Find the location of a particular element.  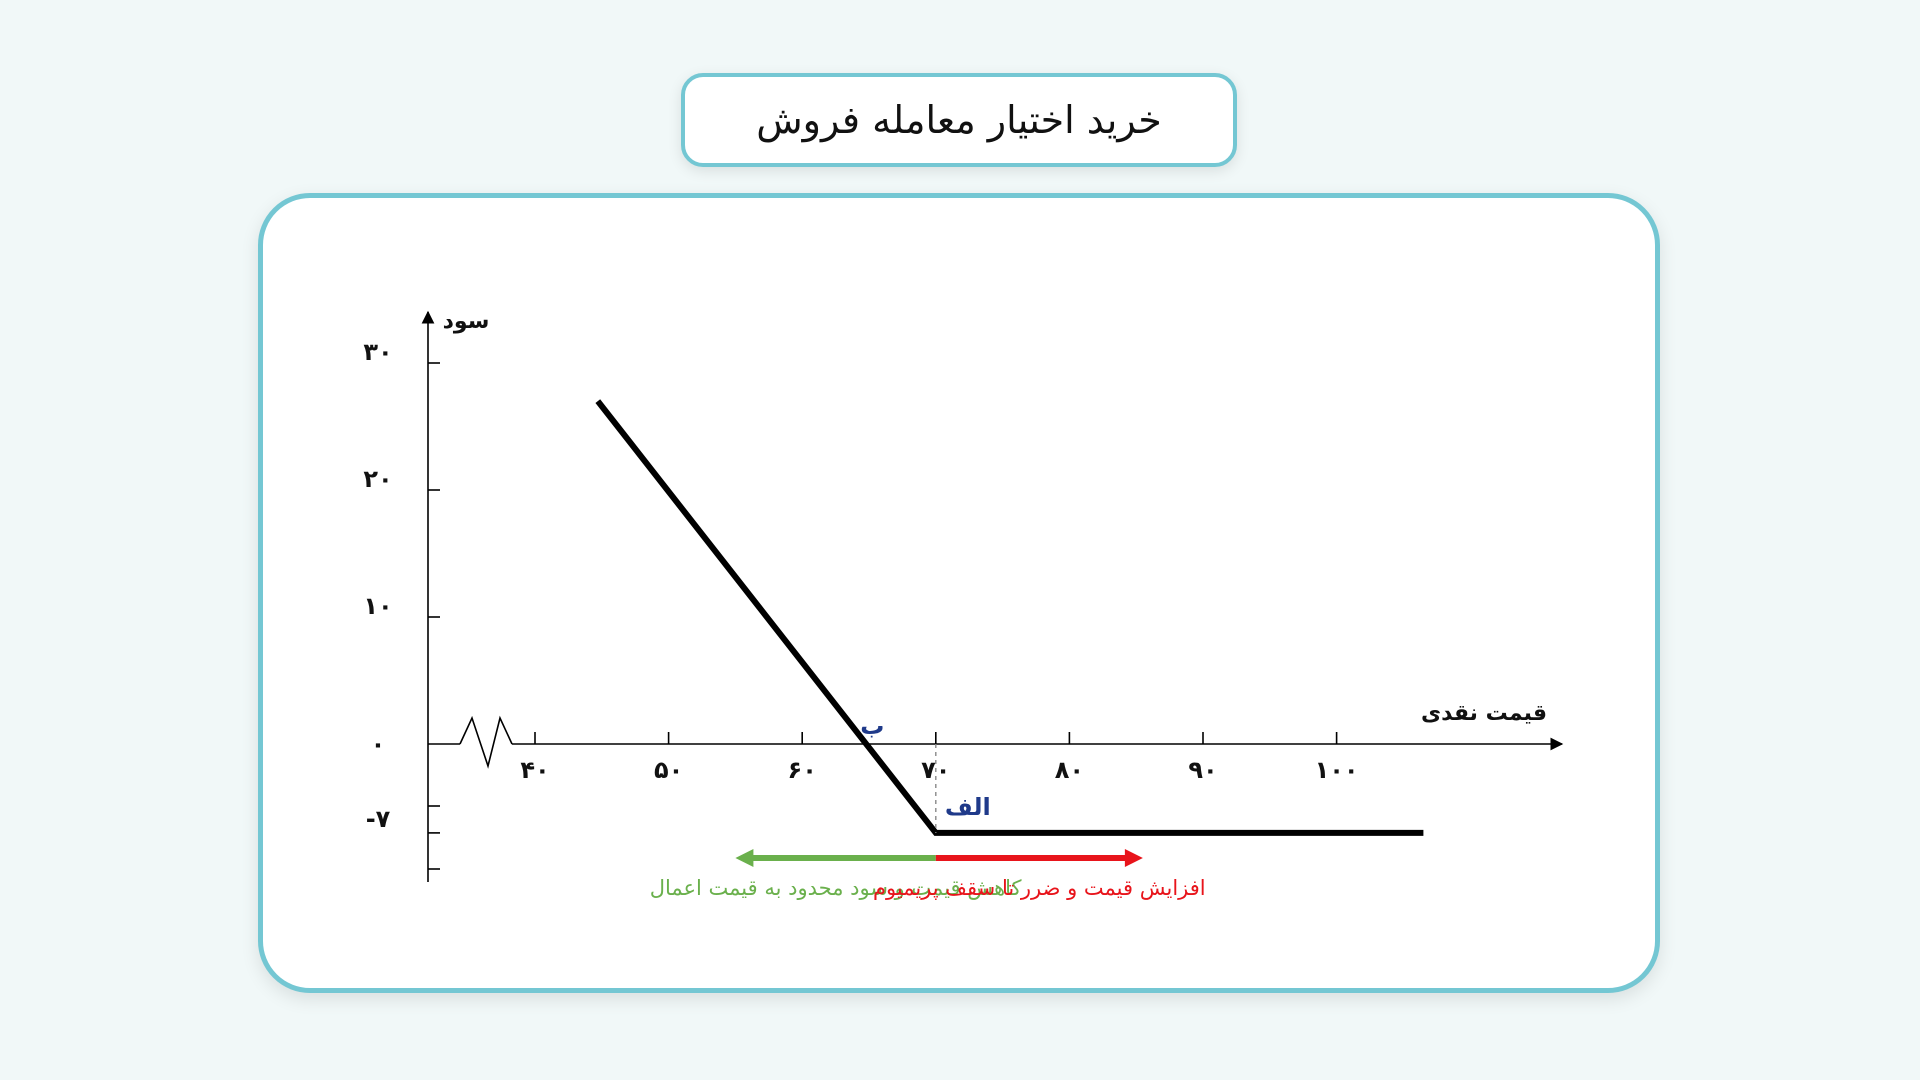

x-tick-label-90: ۹۰ is located at coordinates (1202, 770).